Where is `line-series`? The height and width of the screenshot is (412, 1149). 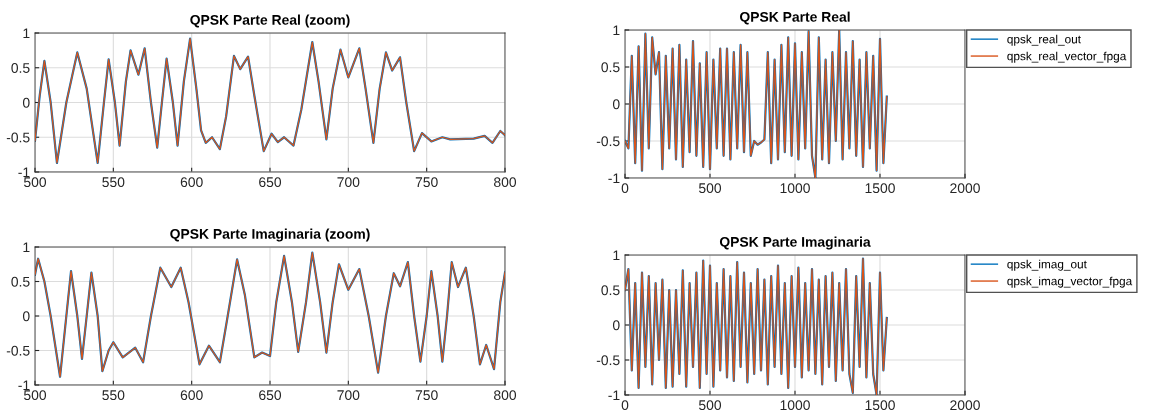
line-series is located at coordinates (270, 314).